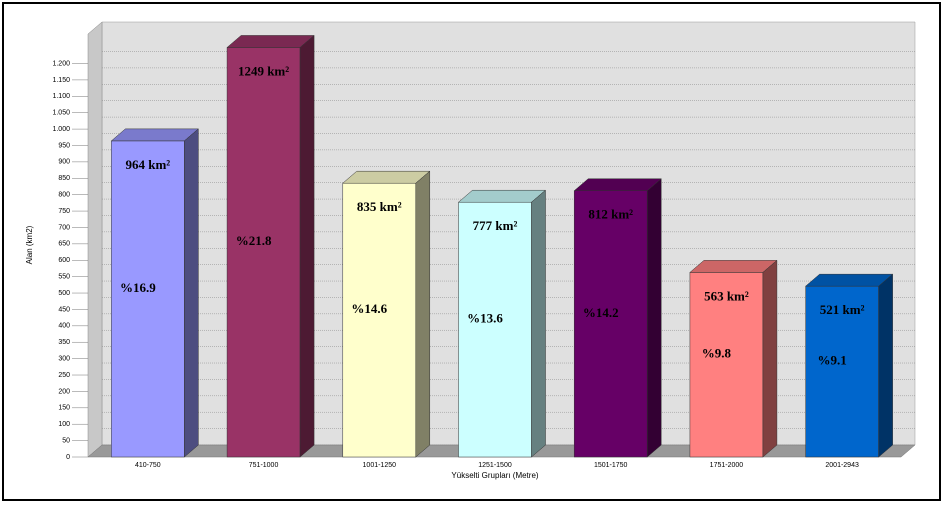  What do you see at coordinates (727, 465) in the screenshot?
I see `x-tick-label: 1751-2000` at bounding box center [727, 465].